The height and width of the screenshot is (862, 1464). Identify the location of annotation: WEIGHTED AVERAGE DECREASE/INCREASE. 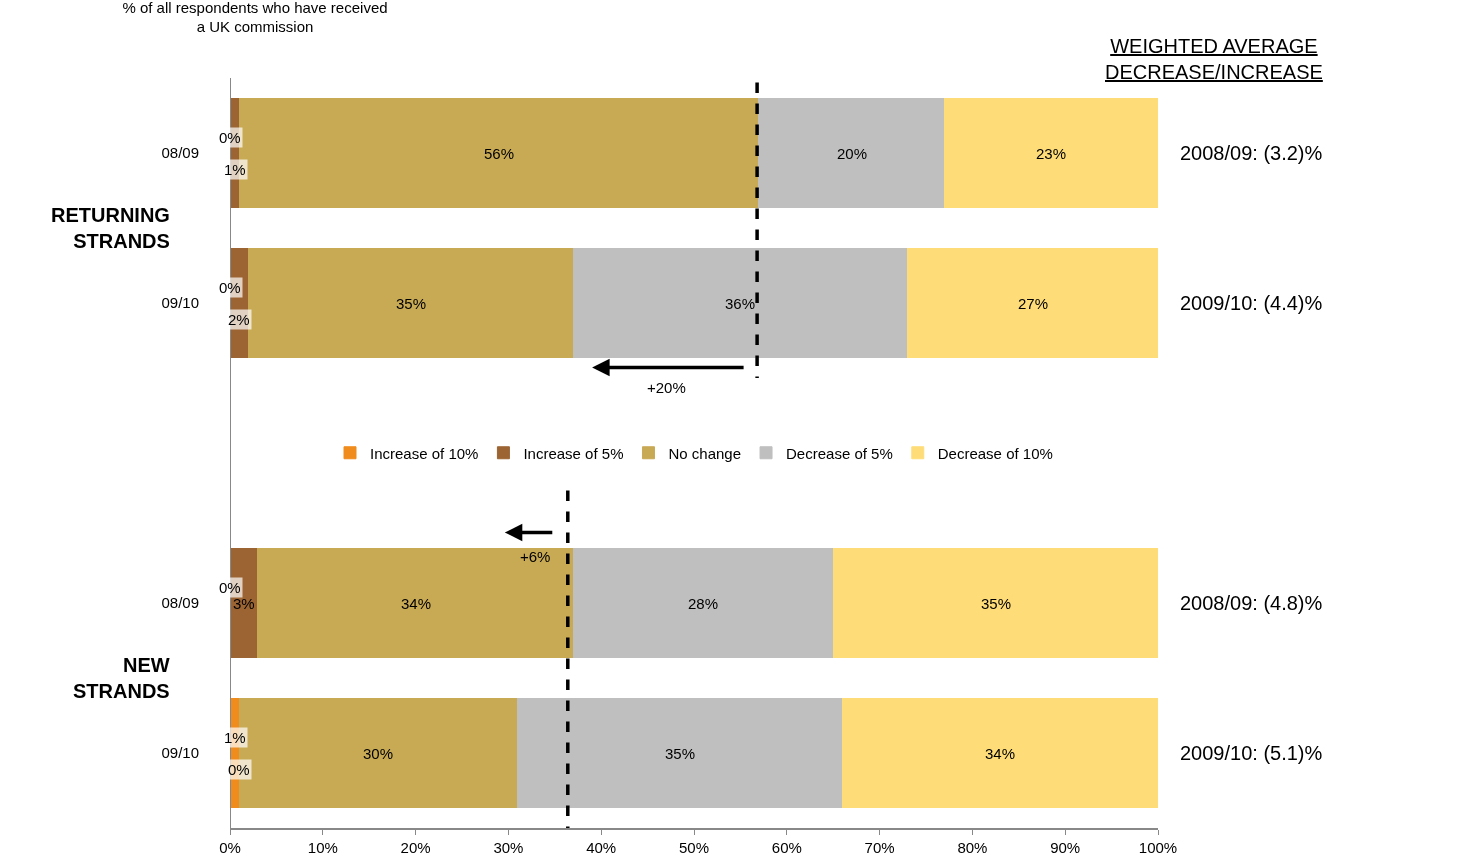
(1214, 59).